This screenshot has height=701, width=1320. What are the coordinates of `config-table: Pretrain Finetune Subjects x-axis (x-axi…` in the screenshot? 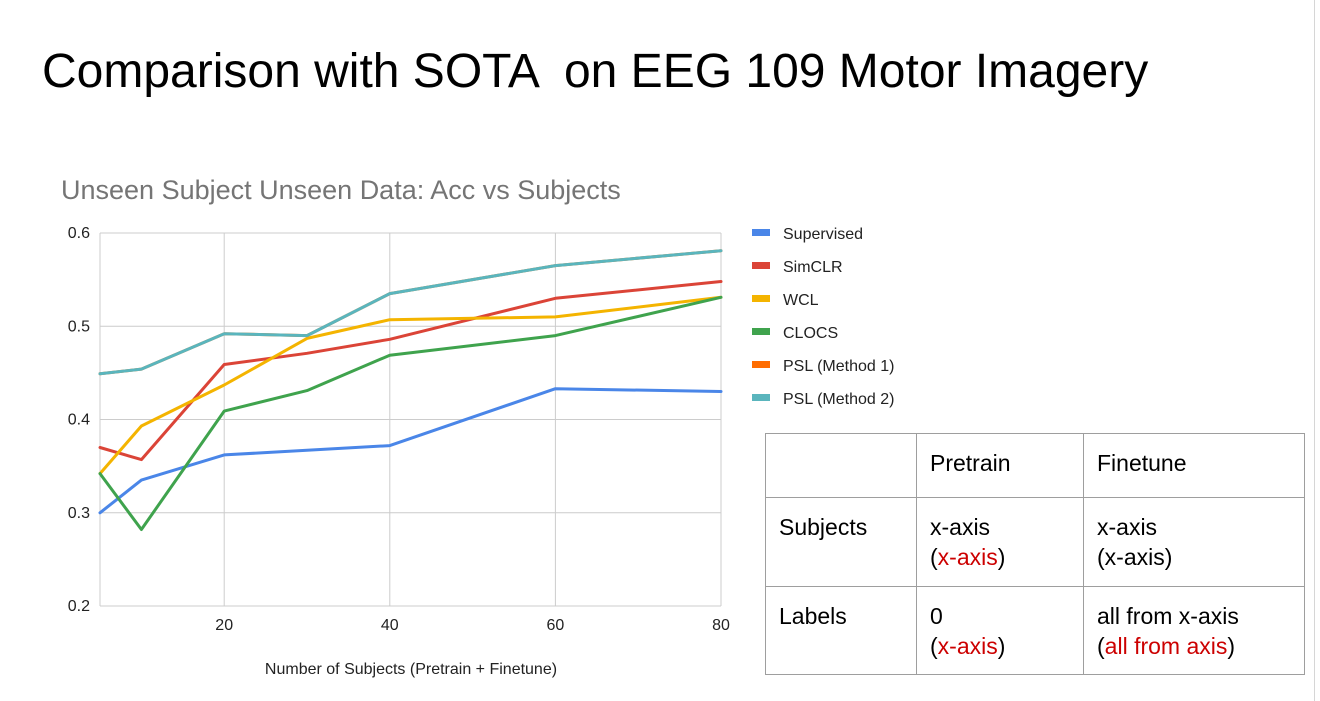 It's located at (1035, 554).